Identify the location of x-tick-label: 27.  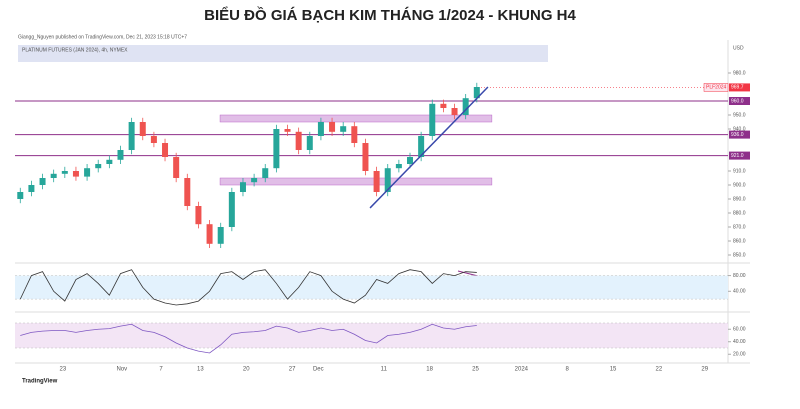
(292, 370).